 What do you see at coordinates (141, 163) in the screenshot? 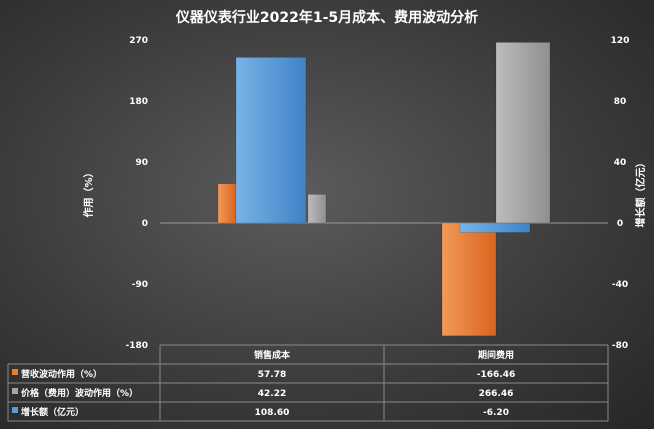
I see `y-tick-left: 90` at bounding box center [141, 163].